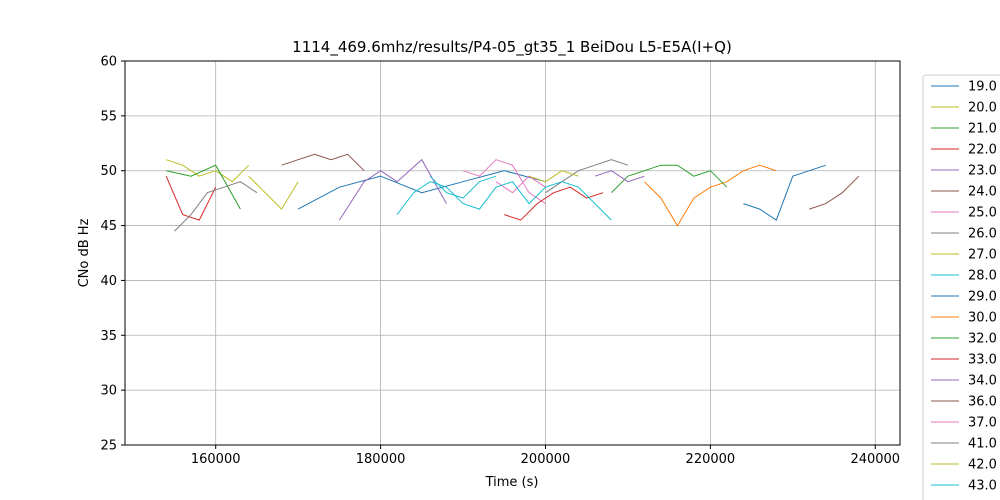 This screenshot has width=1000, height=500. What do you see at coordinates (875, 459) in the screenshot?
I see `x-tick-label: 240000` at bounding box center [875, 459].